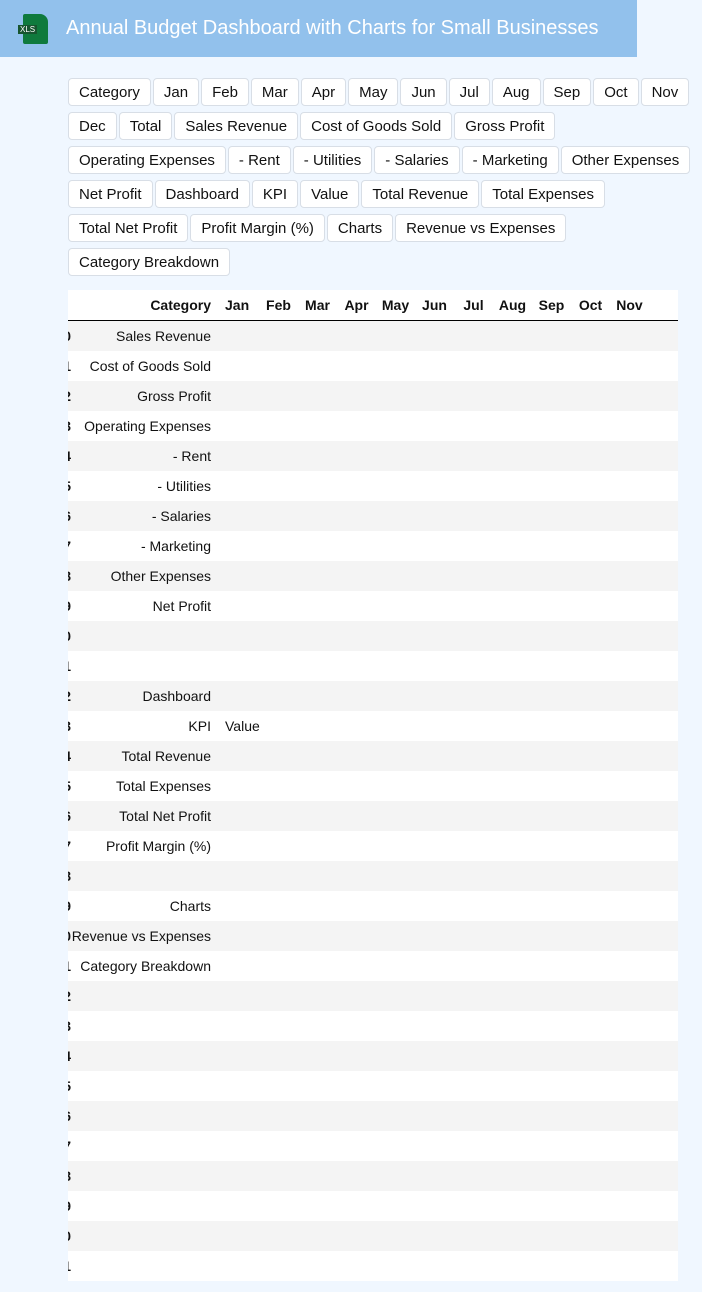 This screenshot has width=702, height=1292. Describe the element at coordinates (469, 92) in the screenshot. I see `column-button: Jul` at that location.